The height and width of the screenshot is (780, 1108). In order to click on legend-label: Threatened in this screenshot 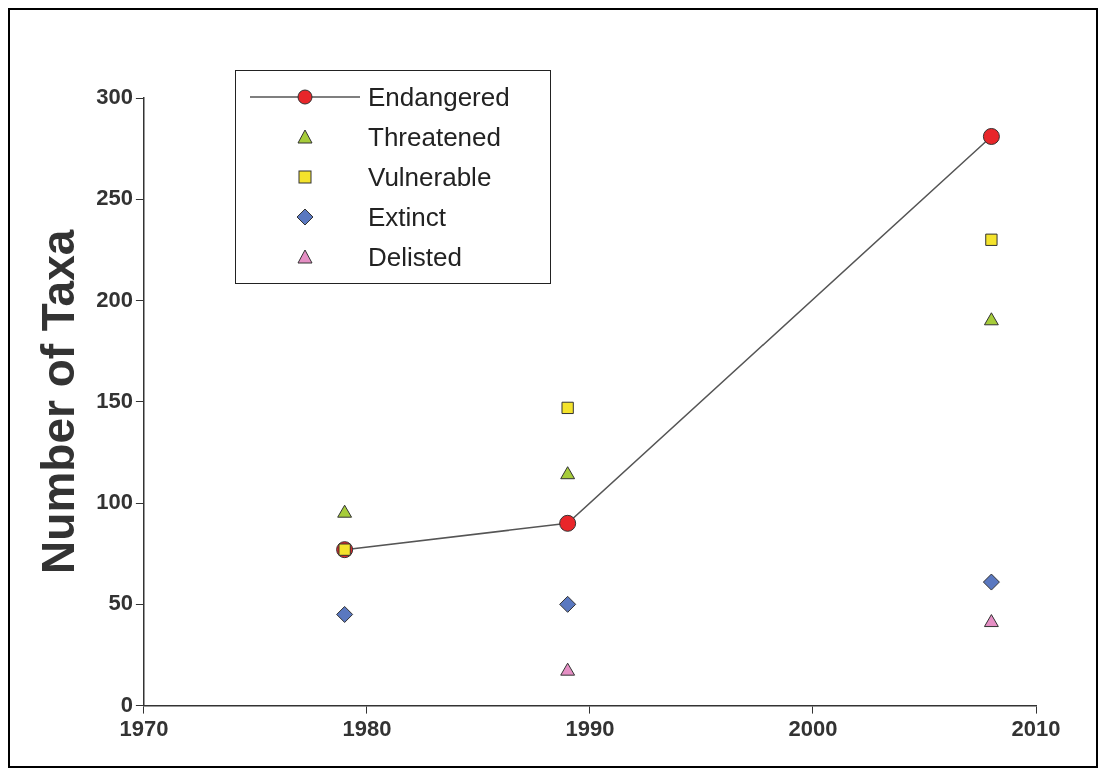, I will do `click(434, 137)`.